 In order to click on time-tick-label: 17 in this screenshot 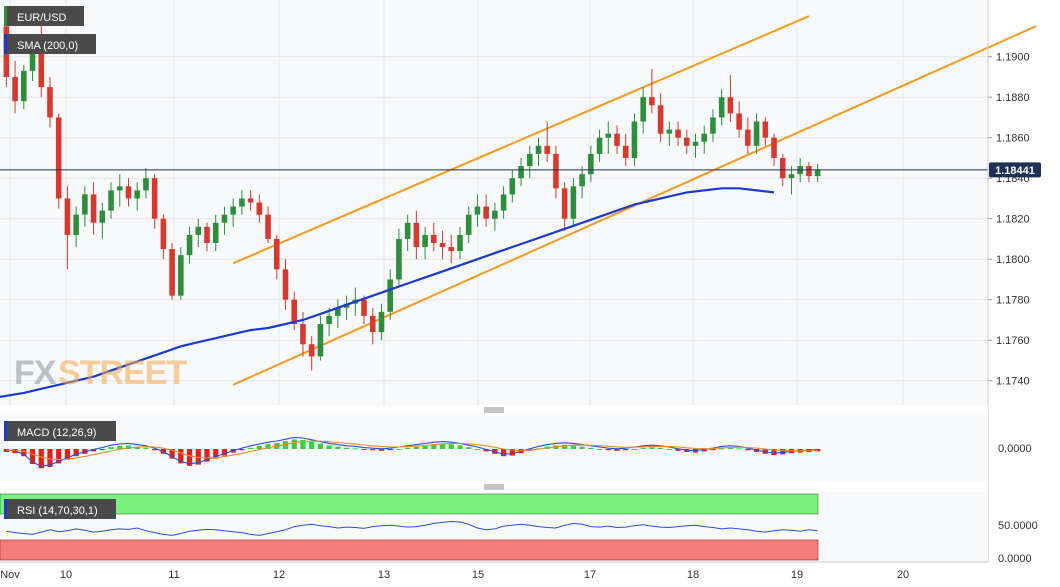, I will do `click(590, 575)`.